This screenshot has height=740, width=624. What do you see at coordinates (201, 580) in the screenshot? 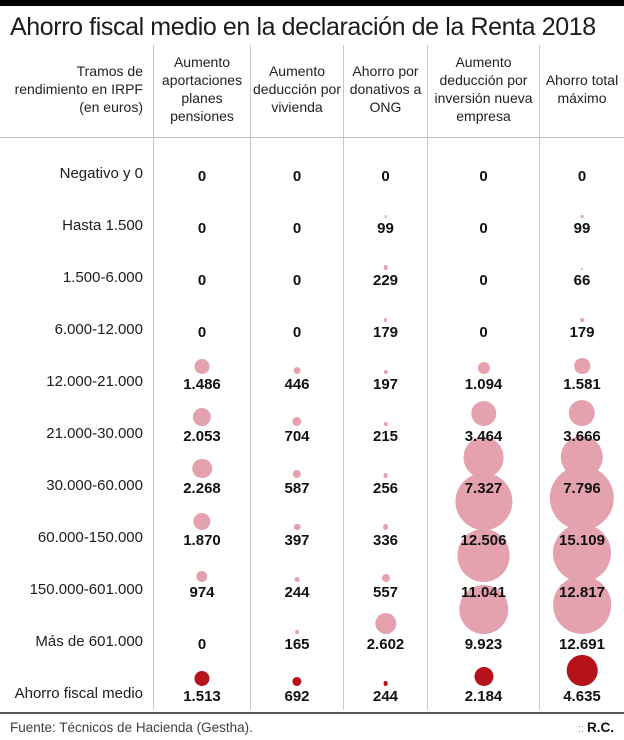
I see `value-cell: 974` at bounding box center [201, 580].